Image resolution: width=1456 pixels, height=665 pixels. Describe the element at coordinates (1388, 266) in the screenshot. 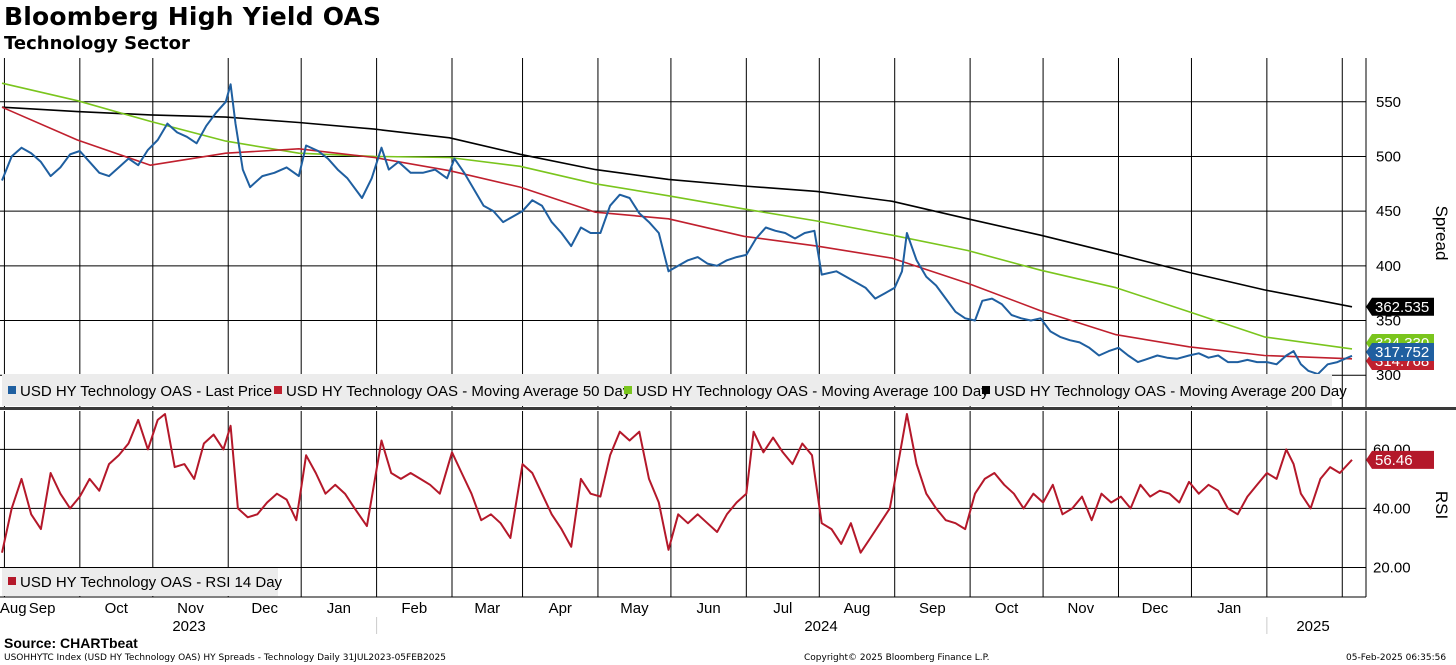

I see `y-tick-label: 400` at that location.